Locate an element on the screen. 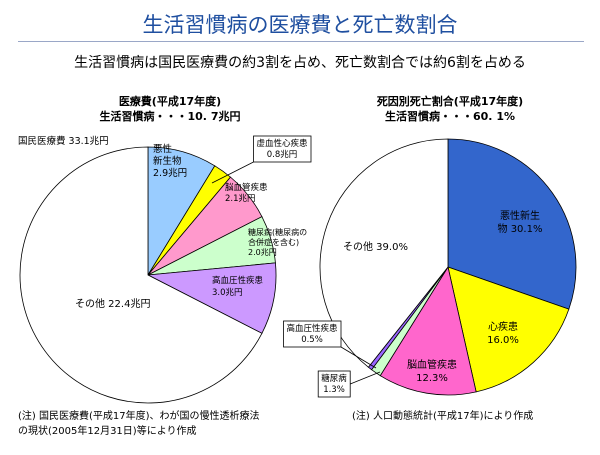 This screenshot has width=600, height=455. total-cost-label: 国民医療費 33.1兆円 is located at coordinates (63, 141).